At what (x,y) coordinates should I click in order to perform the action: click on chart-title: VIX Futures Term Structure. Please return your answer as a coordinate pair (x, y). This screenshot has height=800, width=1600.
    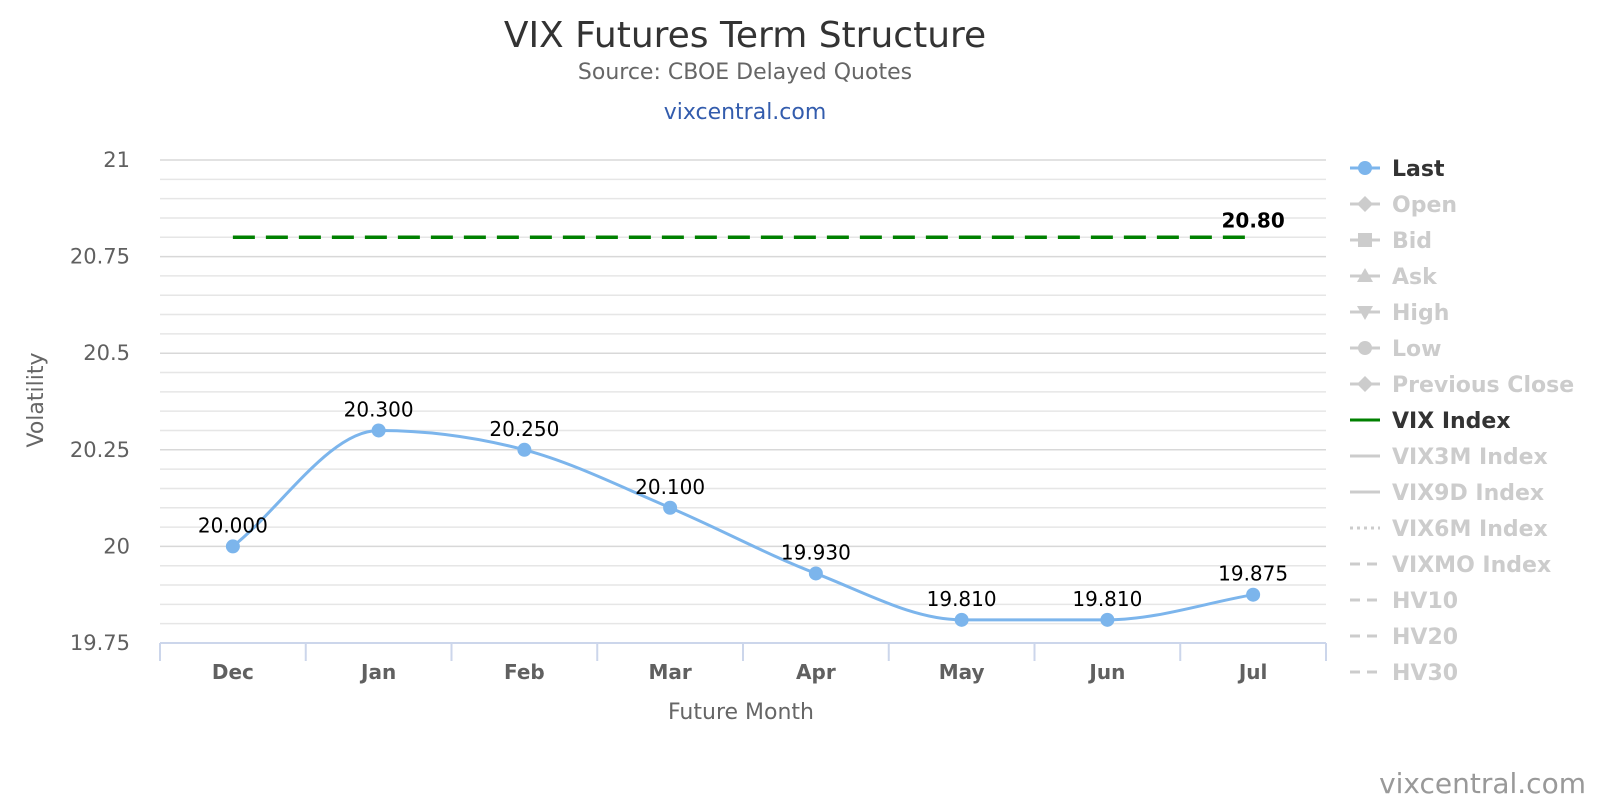
    Looking at the image, I should click on (745, 35).